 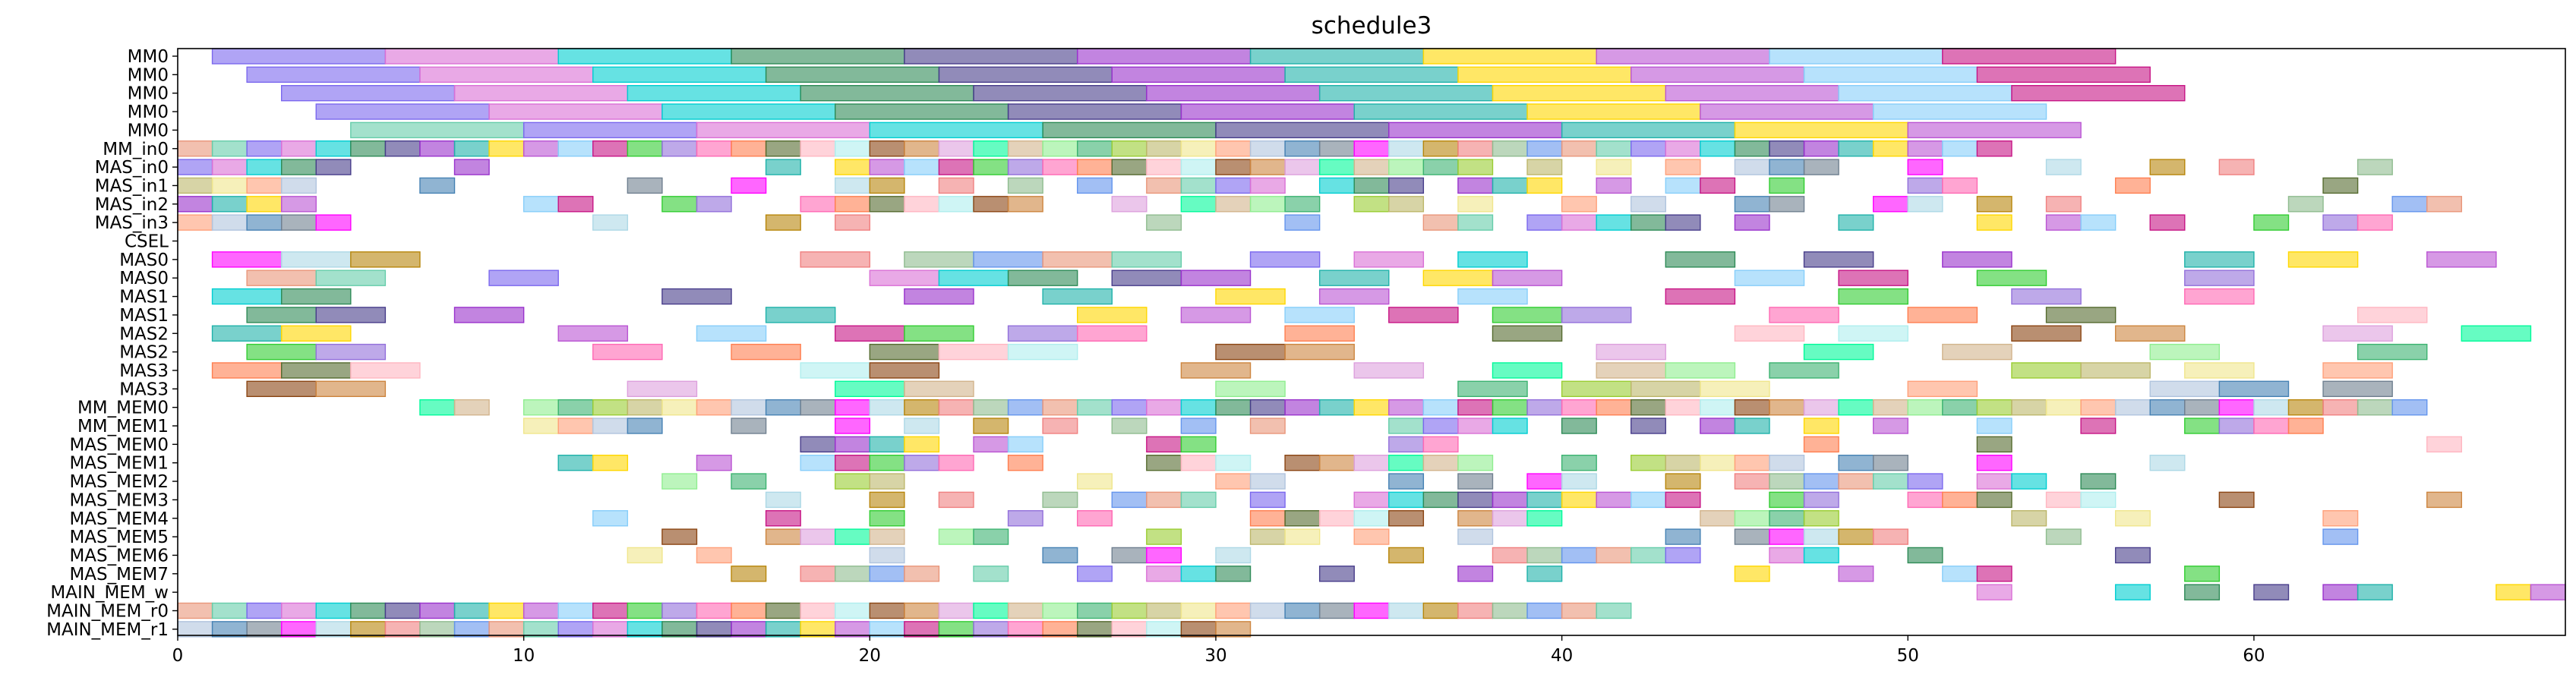 What do you see at coordinates (119, 500) in the screenshot?
I see `y-tick-label: MAS_MEM3` at bounding box center [119, 500].